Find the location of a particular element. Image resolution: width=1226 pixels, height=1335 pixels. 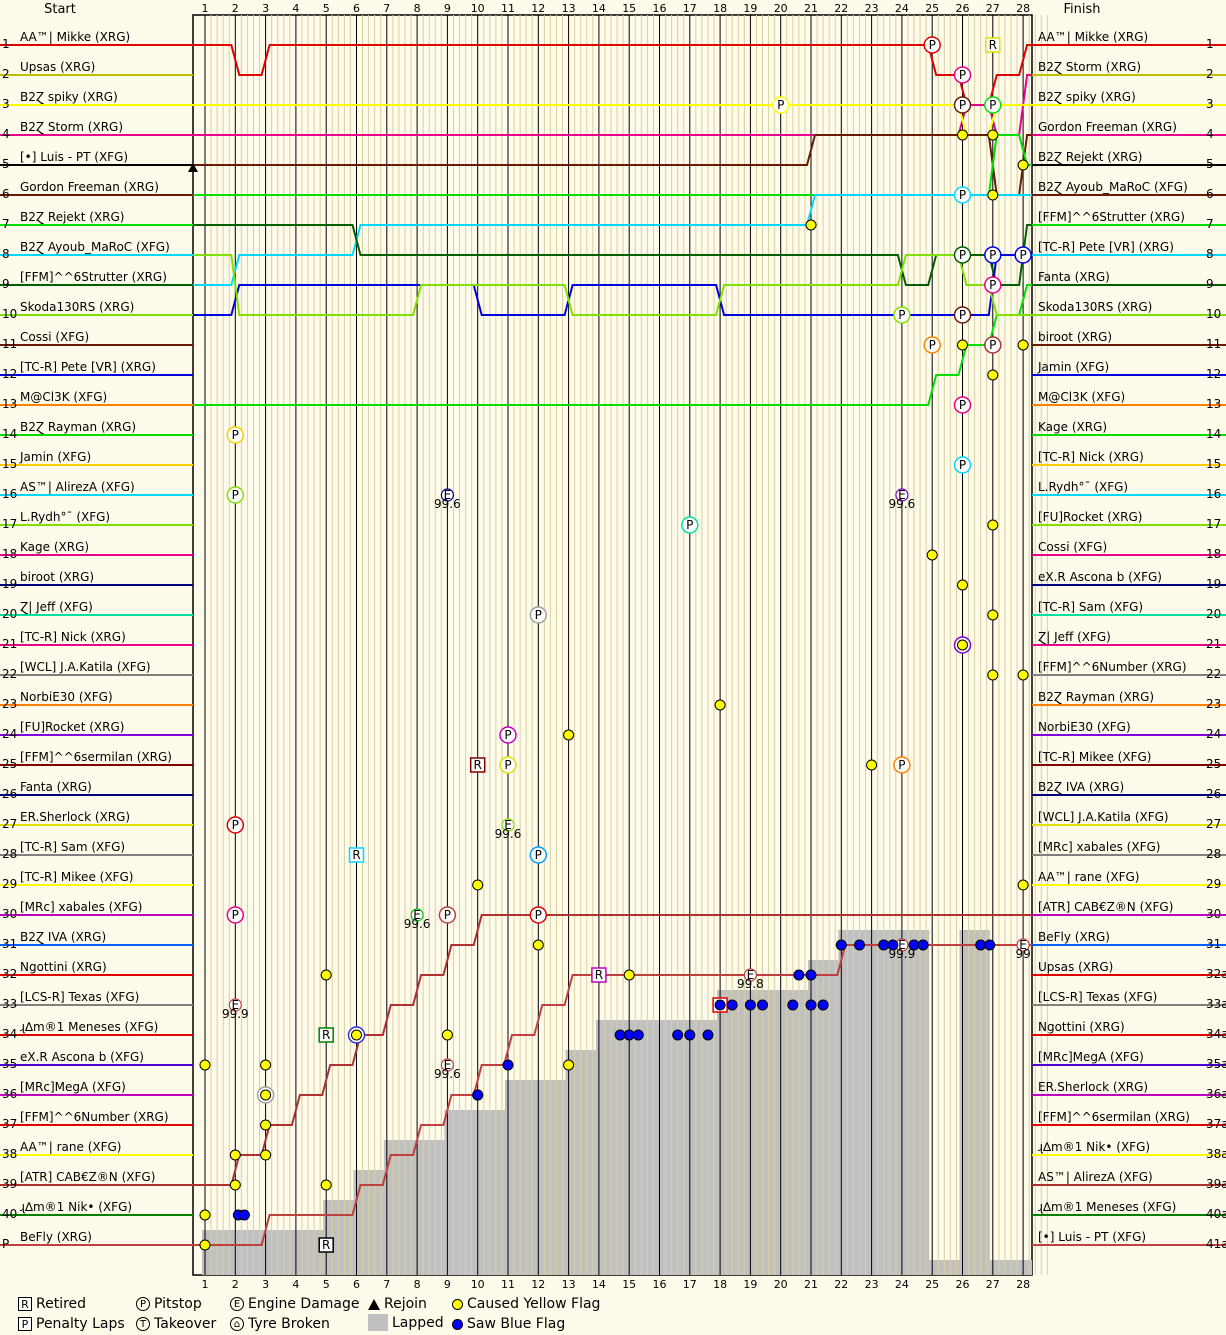

finish-driver-label: [TC-R] Mikee (XFG) is located at coordinates (1094, 757).